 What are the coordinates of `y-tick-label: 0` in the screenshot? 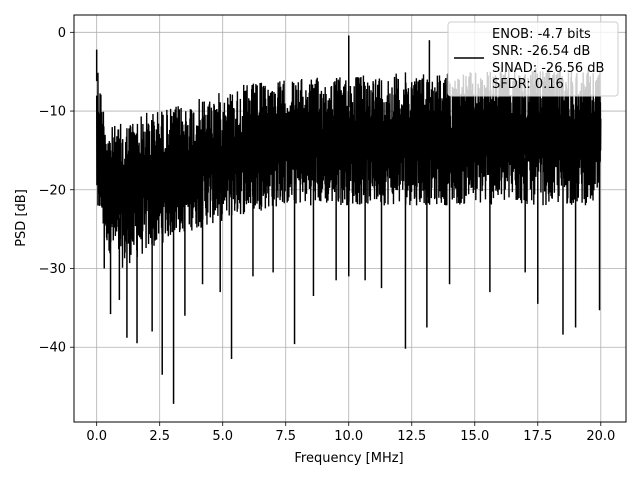 It's located at (62, 33).